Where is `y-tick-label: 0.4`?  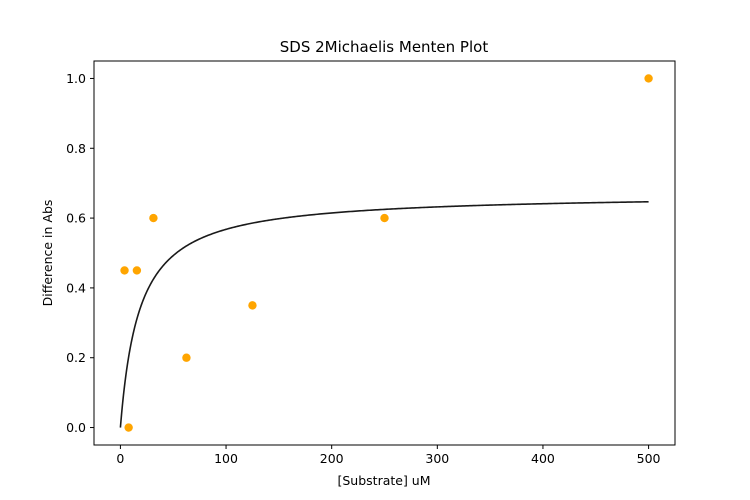
y-tick-label: 0.4 is located at coordinates (76, 287).